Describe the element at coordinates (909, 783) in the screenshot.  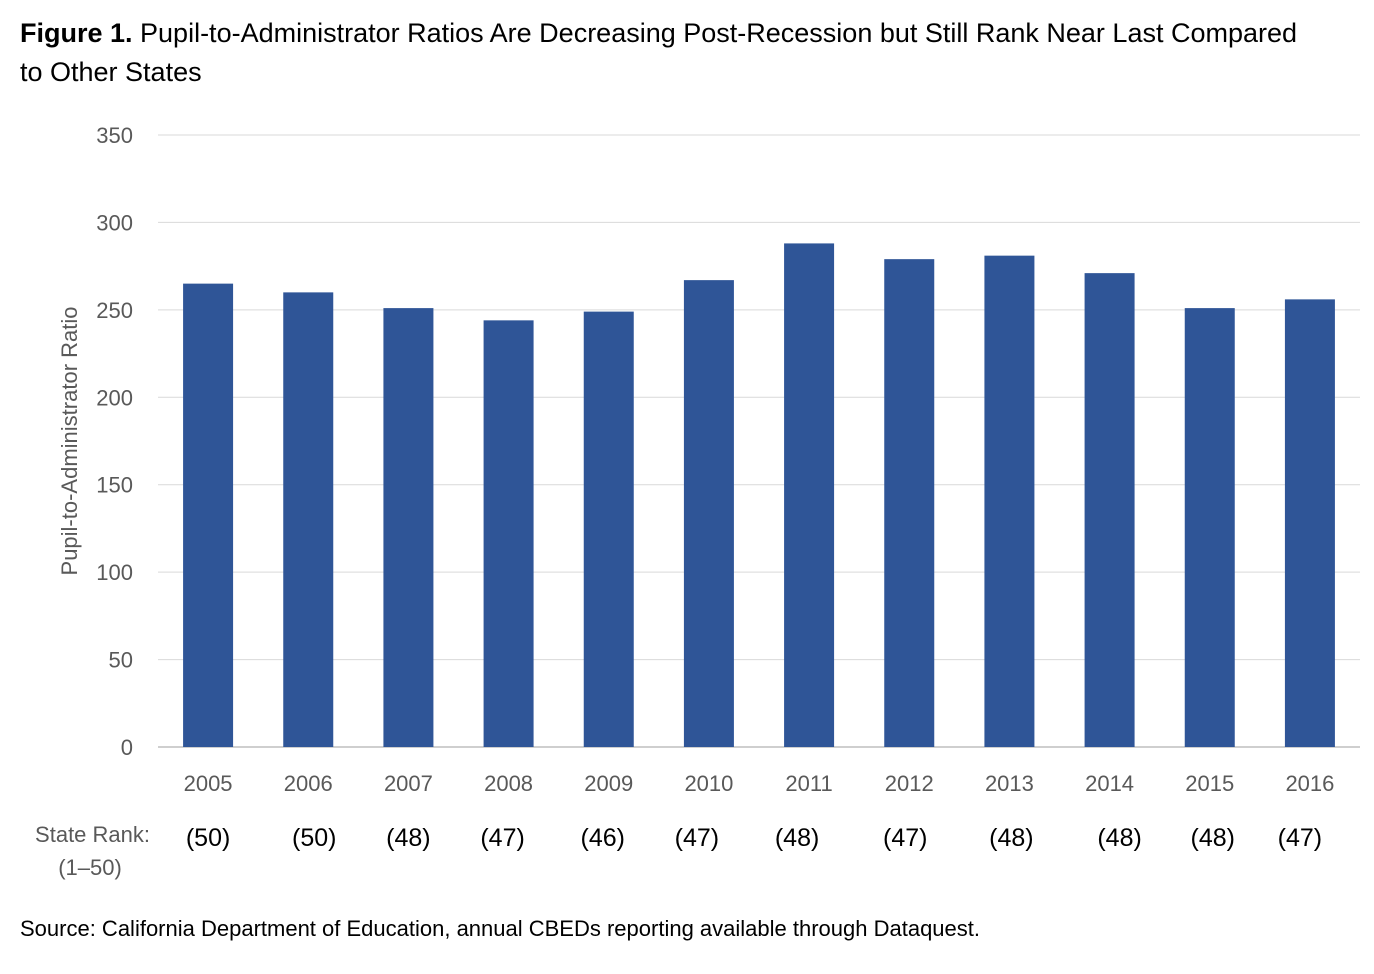
I see `x-tick-label: 2012` at that location.